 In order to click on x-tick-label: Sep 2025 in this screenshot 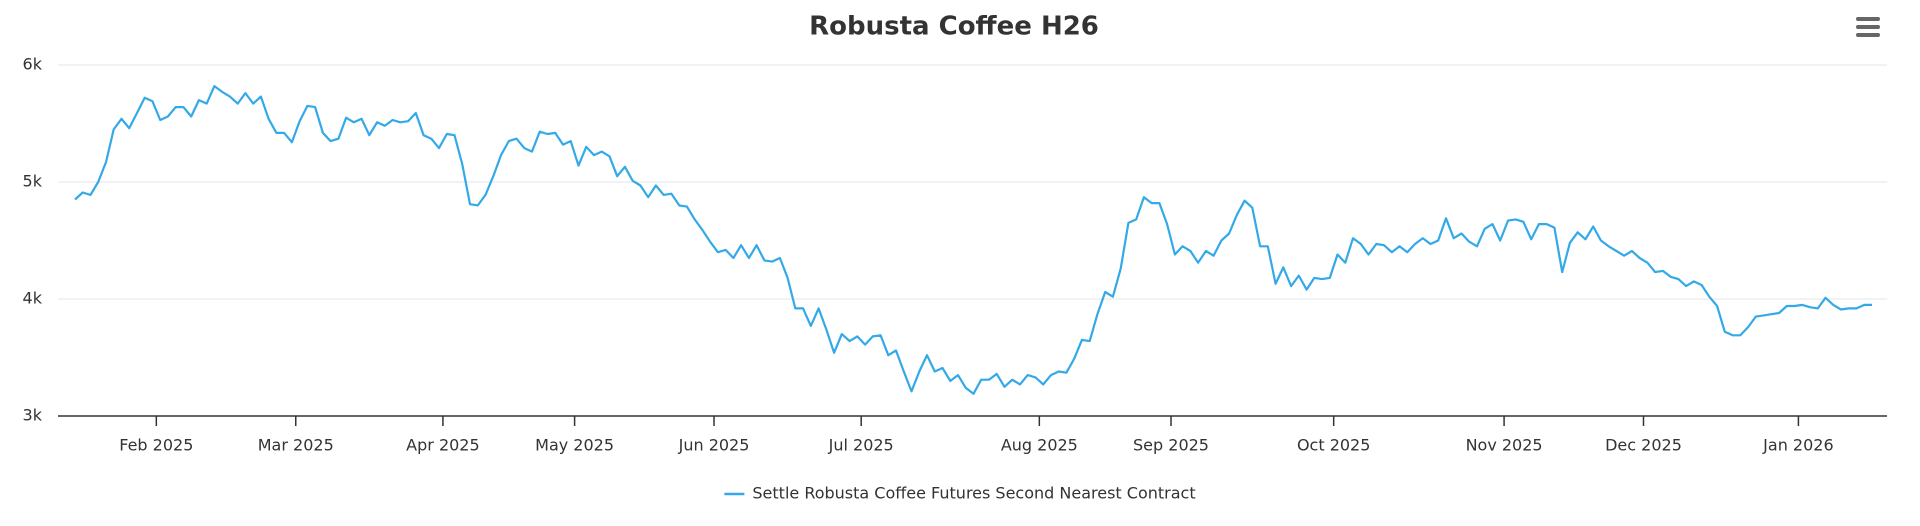, I will do `click(1171, 445)`.